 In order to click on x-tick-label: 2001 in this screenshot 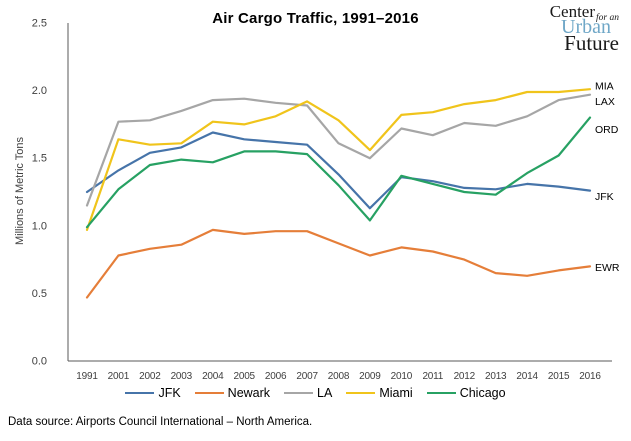, I will do `click(119, 376)`.